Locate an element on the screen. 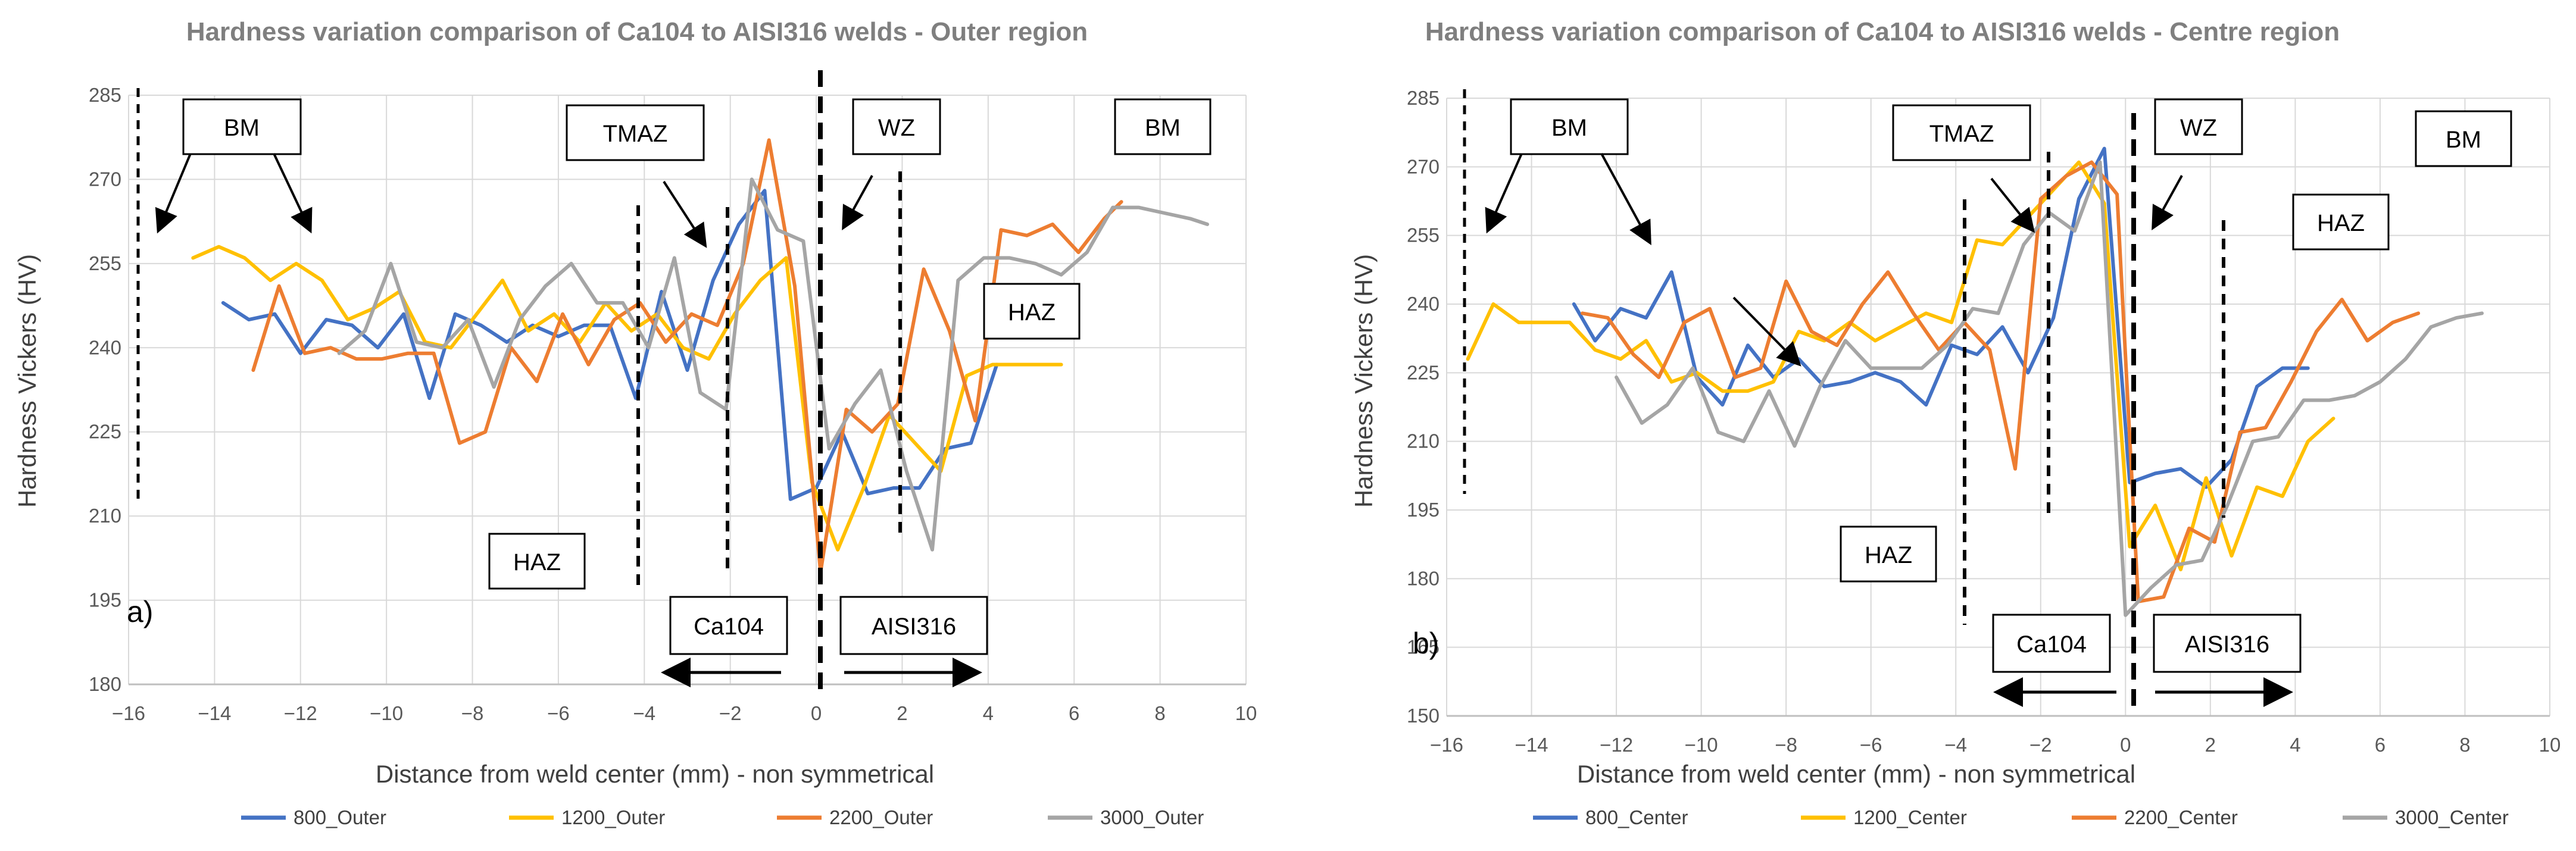  annotation-bm-left: BM is located at coordinates (1569, 128).